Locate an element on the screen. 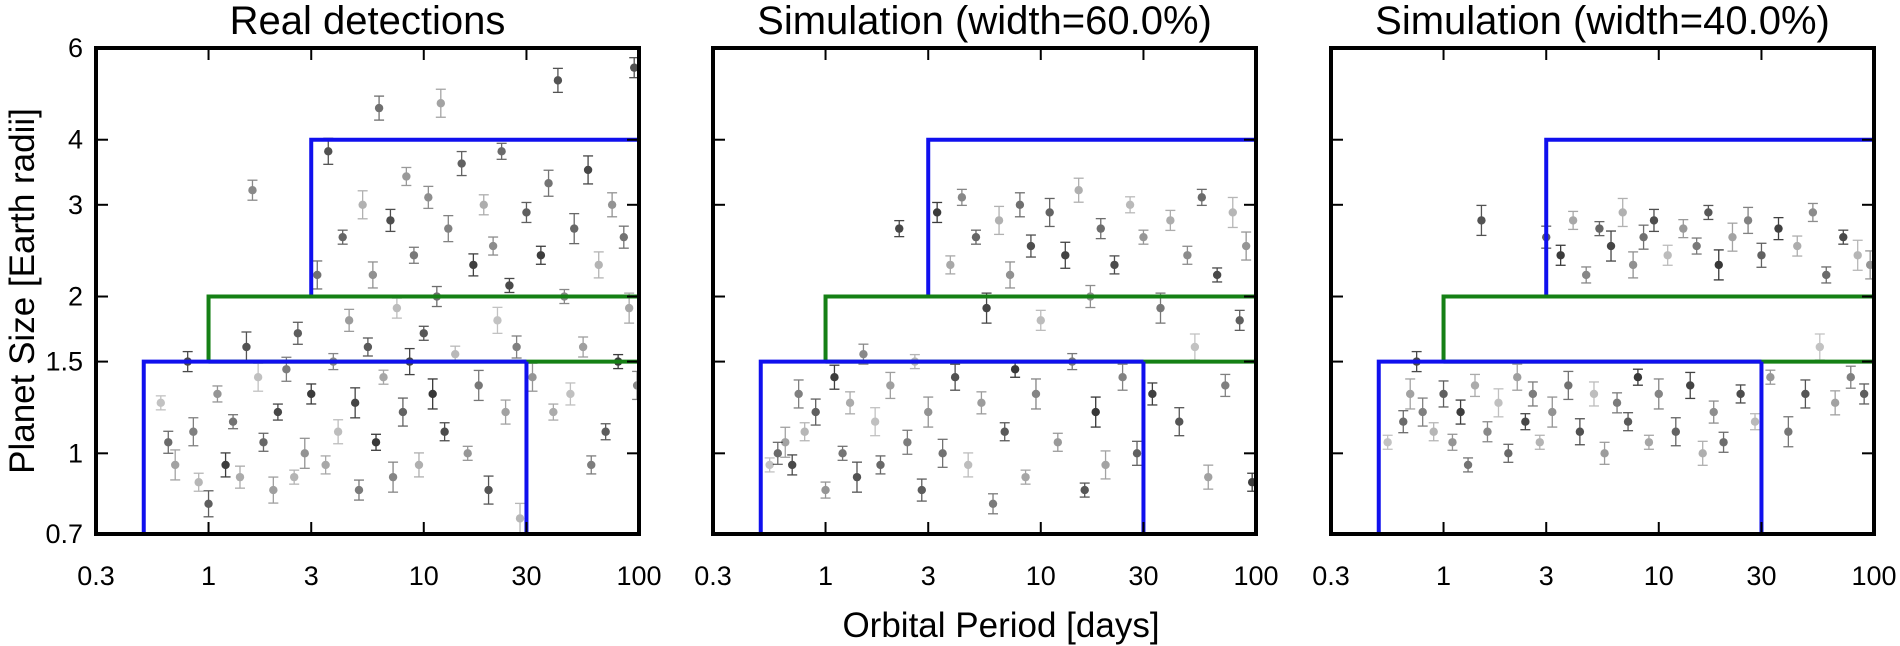 The image size is (1900, 646). y-tick-label: 3 is located at coordinates (75, 205).